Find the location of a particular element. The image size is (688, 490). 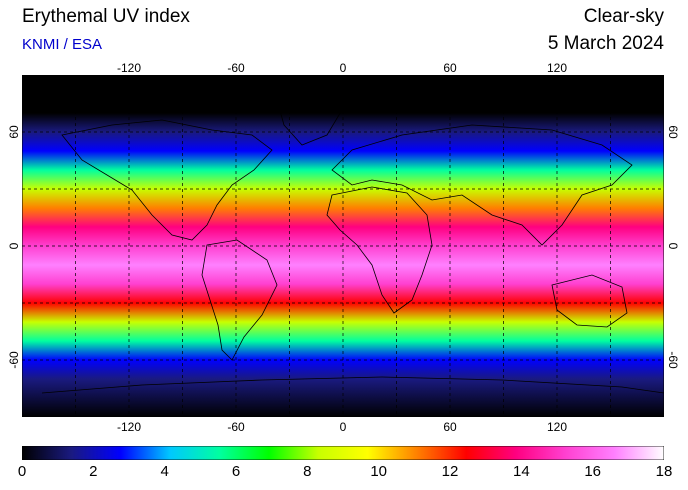

colorbar-tick-label: 16 is located at coordinates (592, 471).